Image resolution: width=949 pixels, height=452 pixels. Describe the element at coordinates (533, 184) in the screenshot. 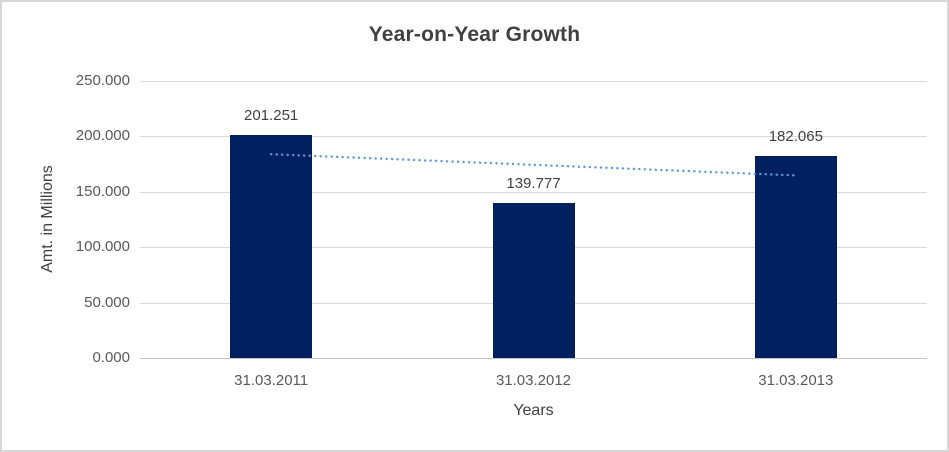

I see `bar-value-label: 139.777` at that location.